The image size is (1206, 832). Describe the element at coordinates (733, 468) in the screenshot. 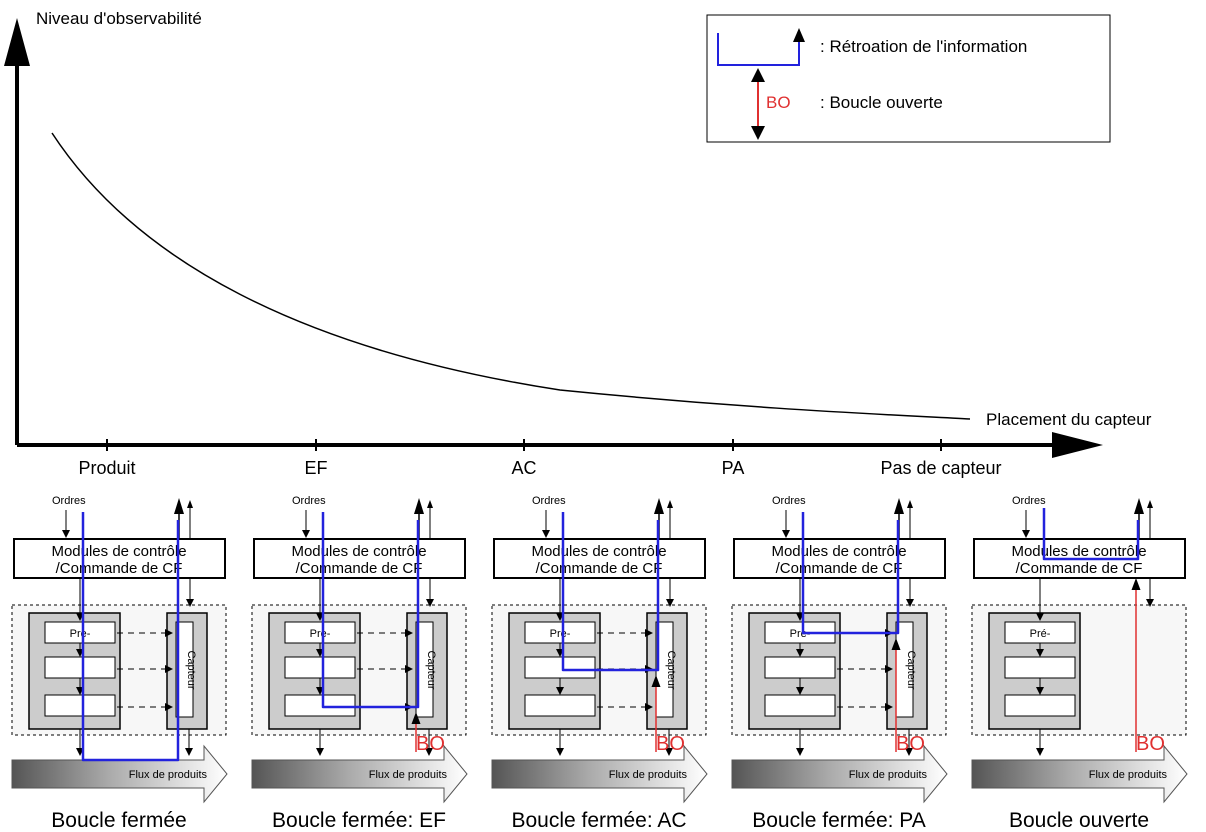

I see `tick-label-pa: PA` at that location.